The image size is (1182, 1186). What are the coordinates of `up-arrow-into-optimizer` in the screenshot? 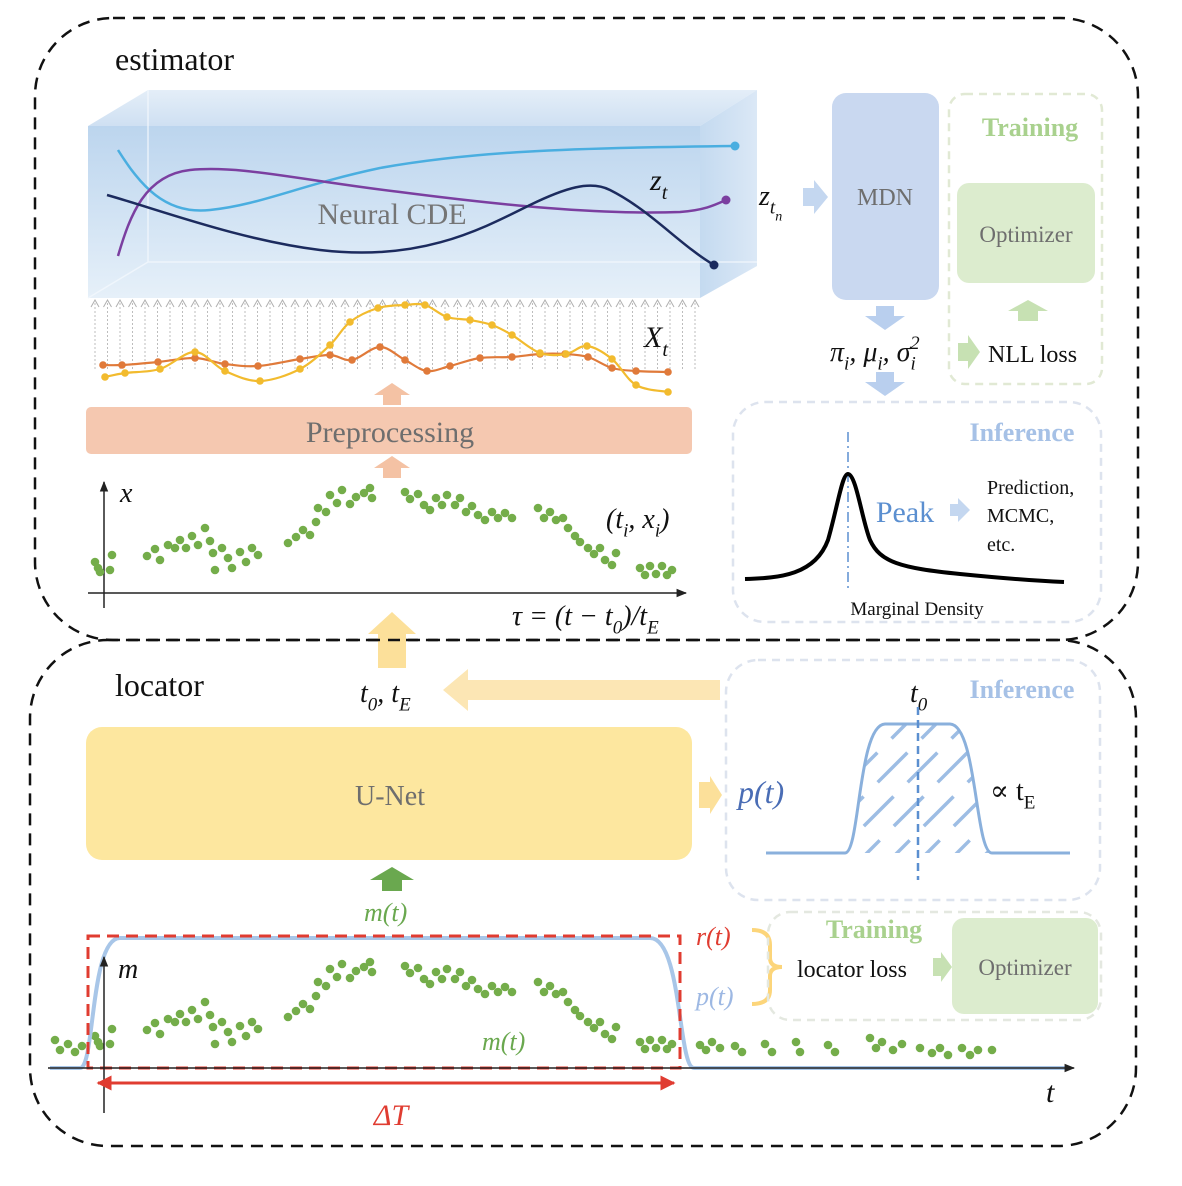 It's located at (1028, 310).